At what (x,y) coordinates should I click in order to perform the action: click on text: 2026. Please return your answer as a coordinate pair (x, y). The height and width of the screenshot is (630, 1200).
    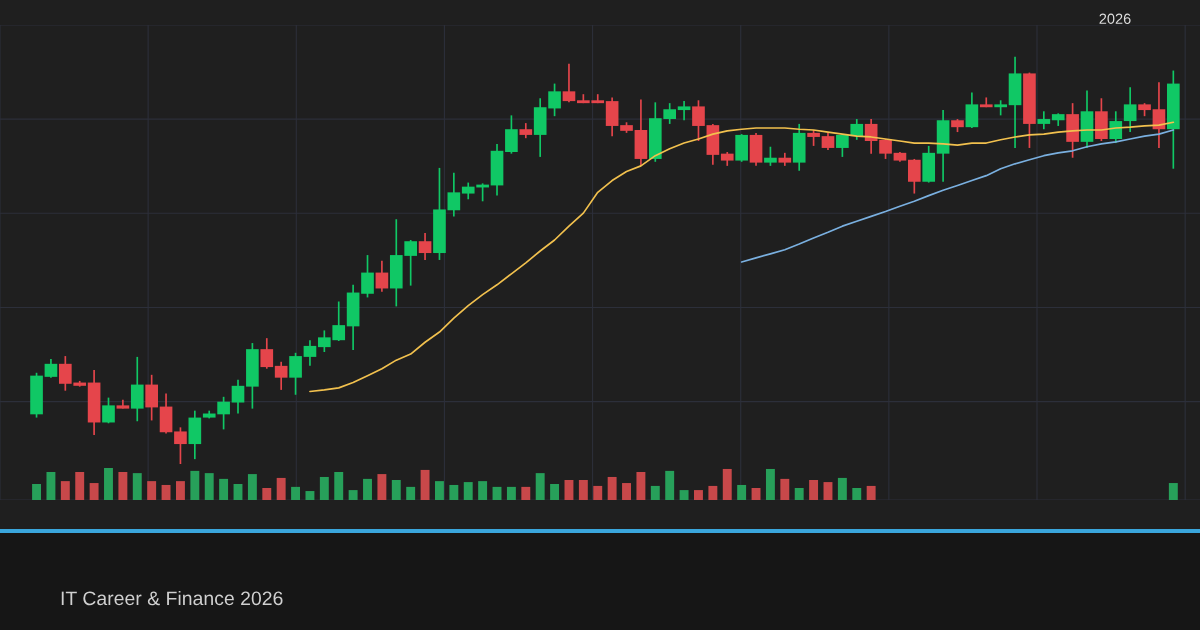
    Looking at the image, I should click on (1115, 18).